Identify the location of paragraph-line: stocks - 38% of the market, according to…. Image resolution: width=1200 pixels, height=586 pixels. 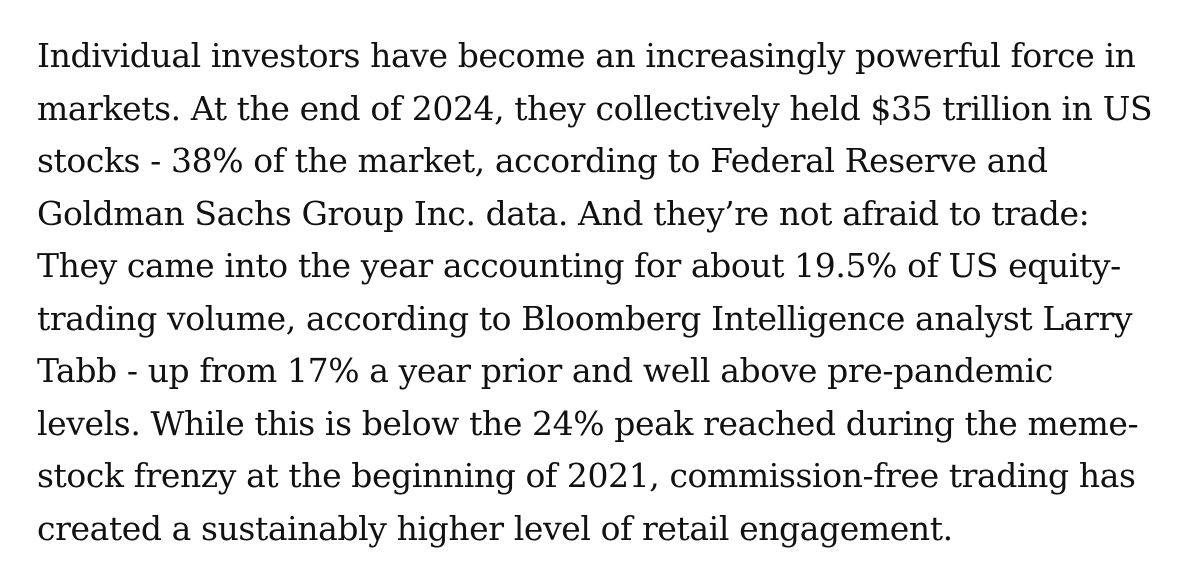
(542, 160).